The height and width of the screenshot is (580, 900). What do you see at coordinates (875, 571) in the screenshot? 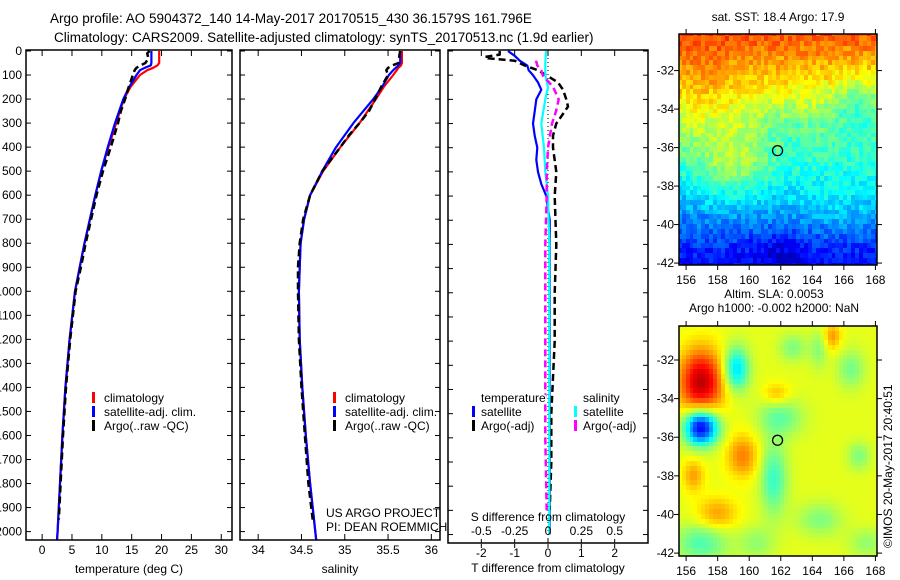
I see `lon-tick-label: 168` at bounding box center [875, 571].